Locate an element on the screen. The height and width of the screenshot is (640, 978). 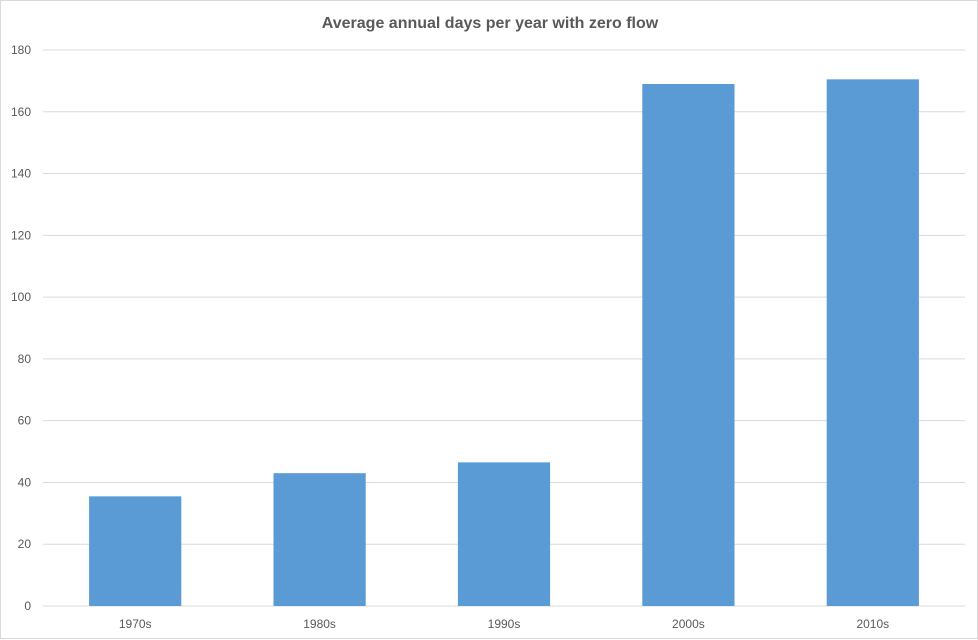
y-tick-label: 160 is located at coordinates (21, 112).